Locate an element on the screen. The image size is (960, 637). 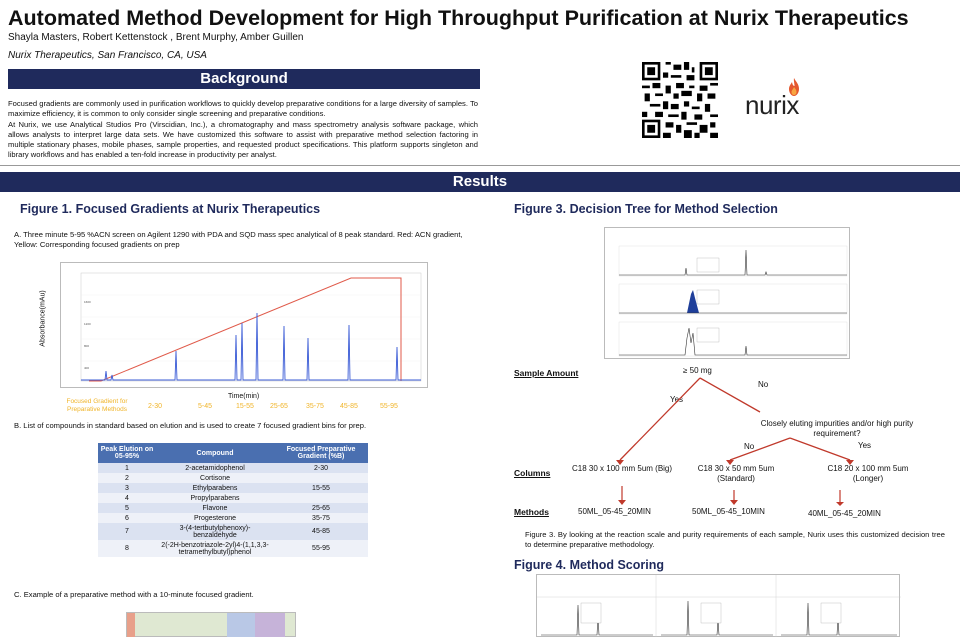
cell-gradient: 2-30 is located at coordinates (321, 468).